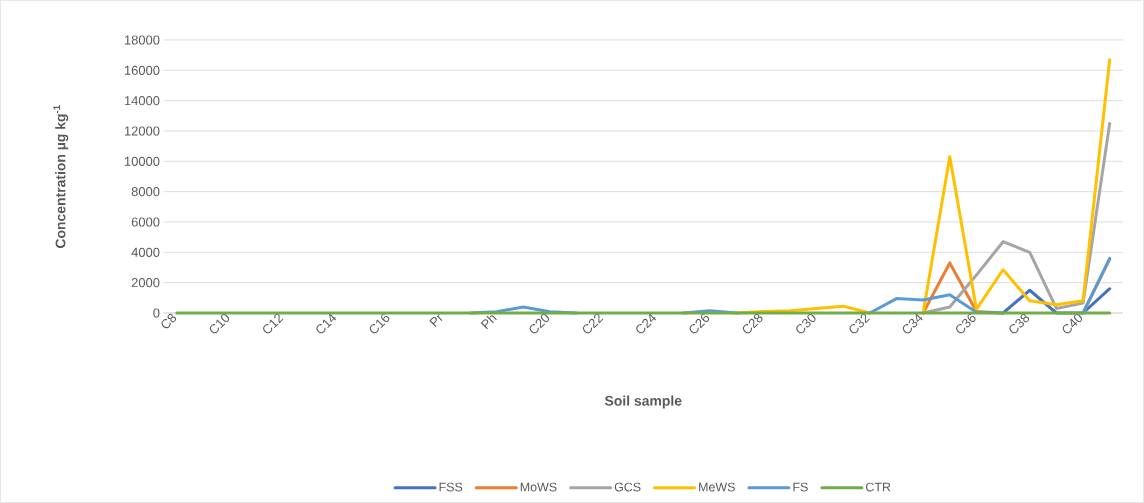  Describe the element at coordinates (717, 487) in the screenshot. I see `legend-label: MeWS` at that location.